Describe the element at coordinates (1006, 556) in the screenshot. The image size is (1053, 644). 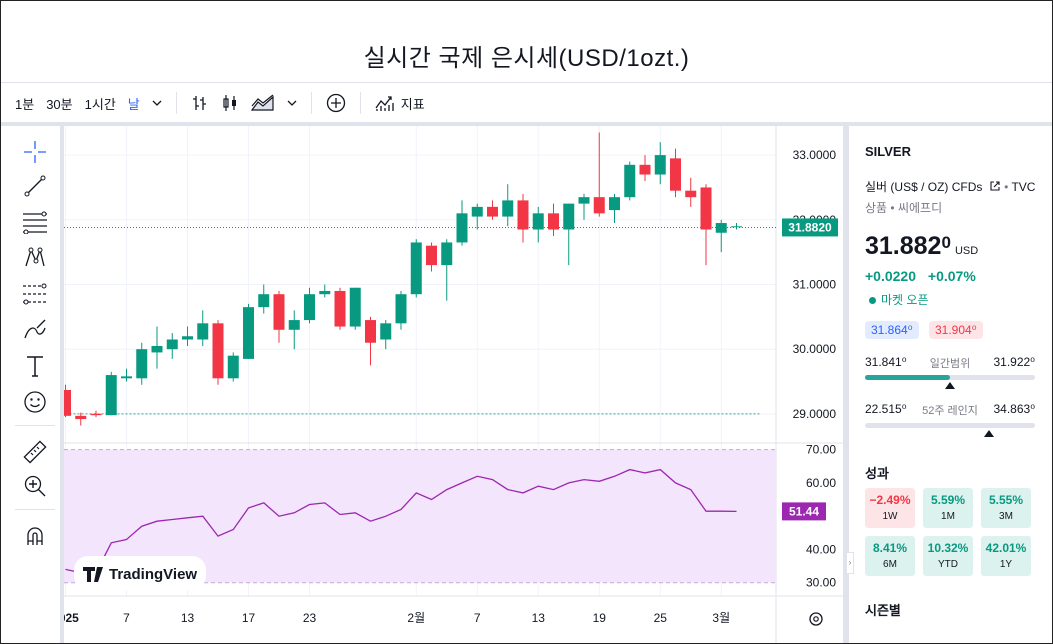
I see `performance-tile-1y: 42.01% 1Y` at that location.